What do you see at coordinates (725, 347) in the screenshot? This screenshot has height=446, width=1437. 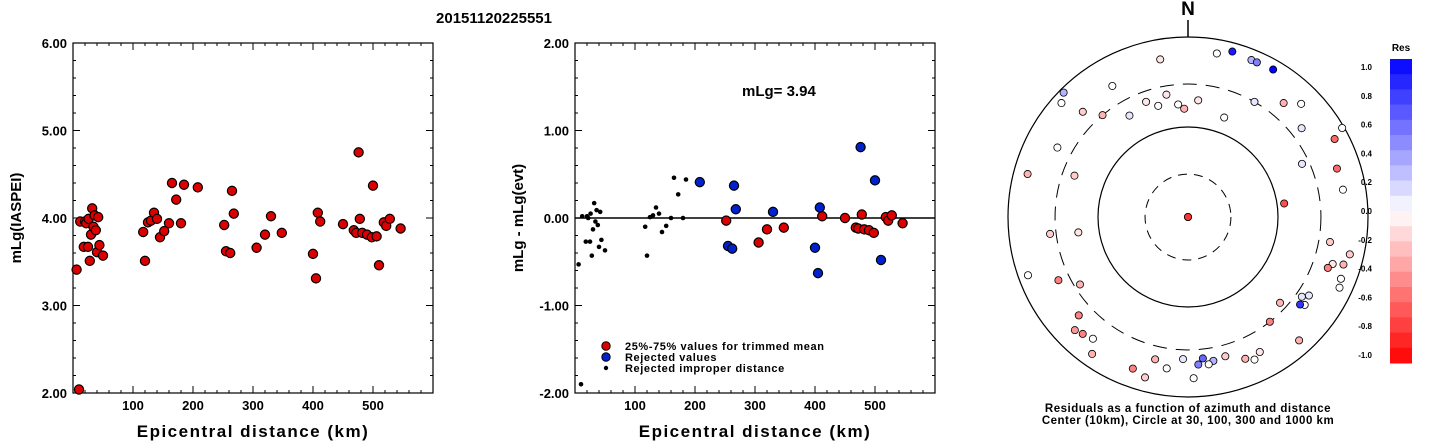 I see `legend-label: 25%-75% values for trimmed mean` at bounding box center [725, 347].